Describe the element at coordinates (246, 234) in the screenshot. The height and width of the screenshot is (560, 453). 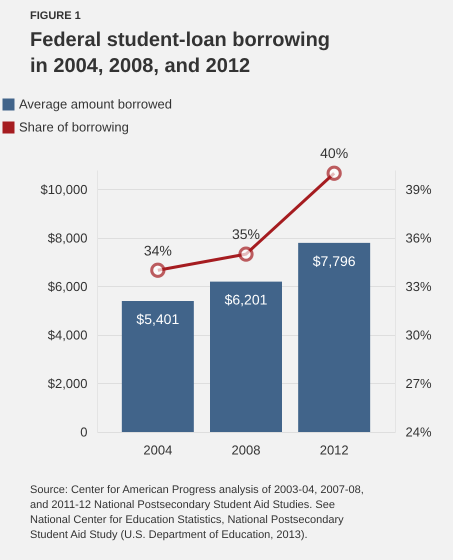
I see `data-label: 35%` at that location.